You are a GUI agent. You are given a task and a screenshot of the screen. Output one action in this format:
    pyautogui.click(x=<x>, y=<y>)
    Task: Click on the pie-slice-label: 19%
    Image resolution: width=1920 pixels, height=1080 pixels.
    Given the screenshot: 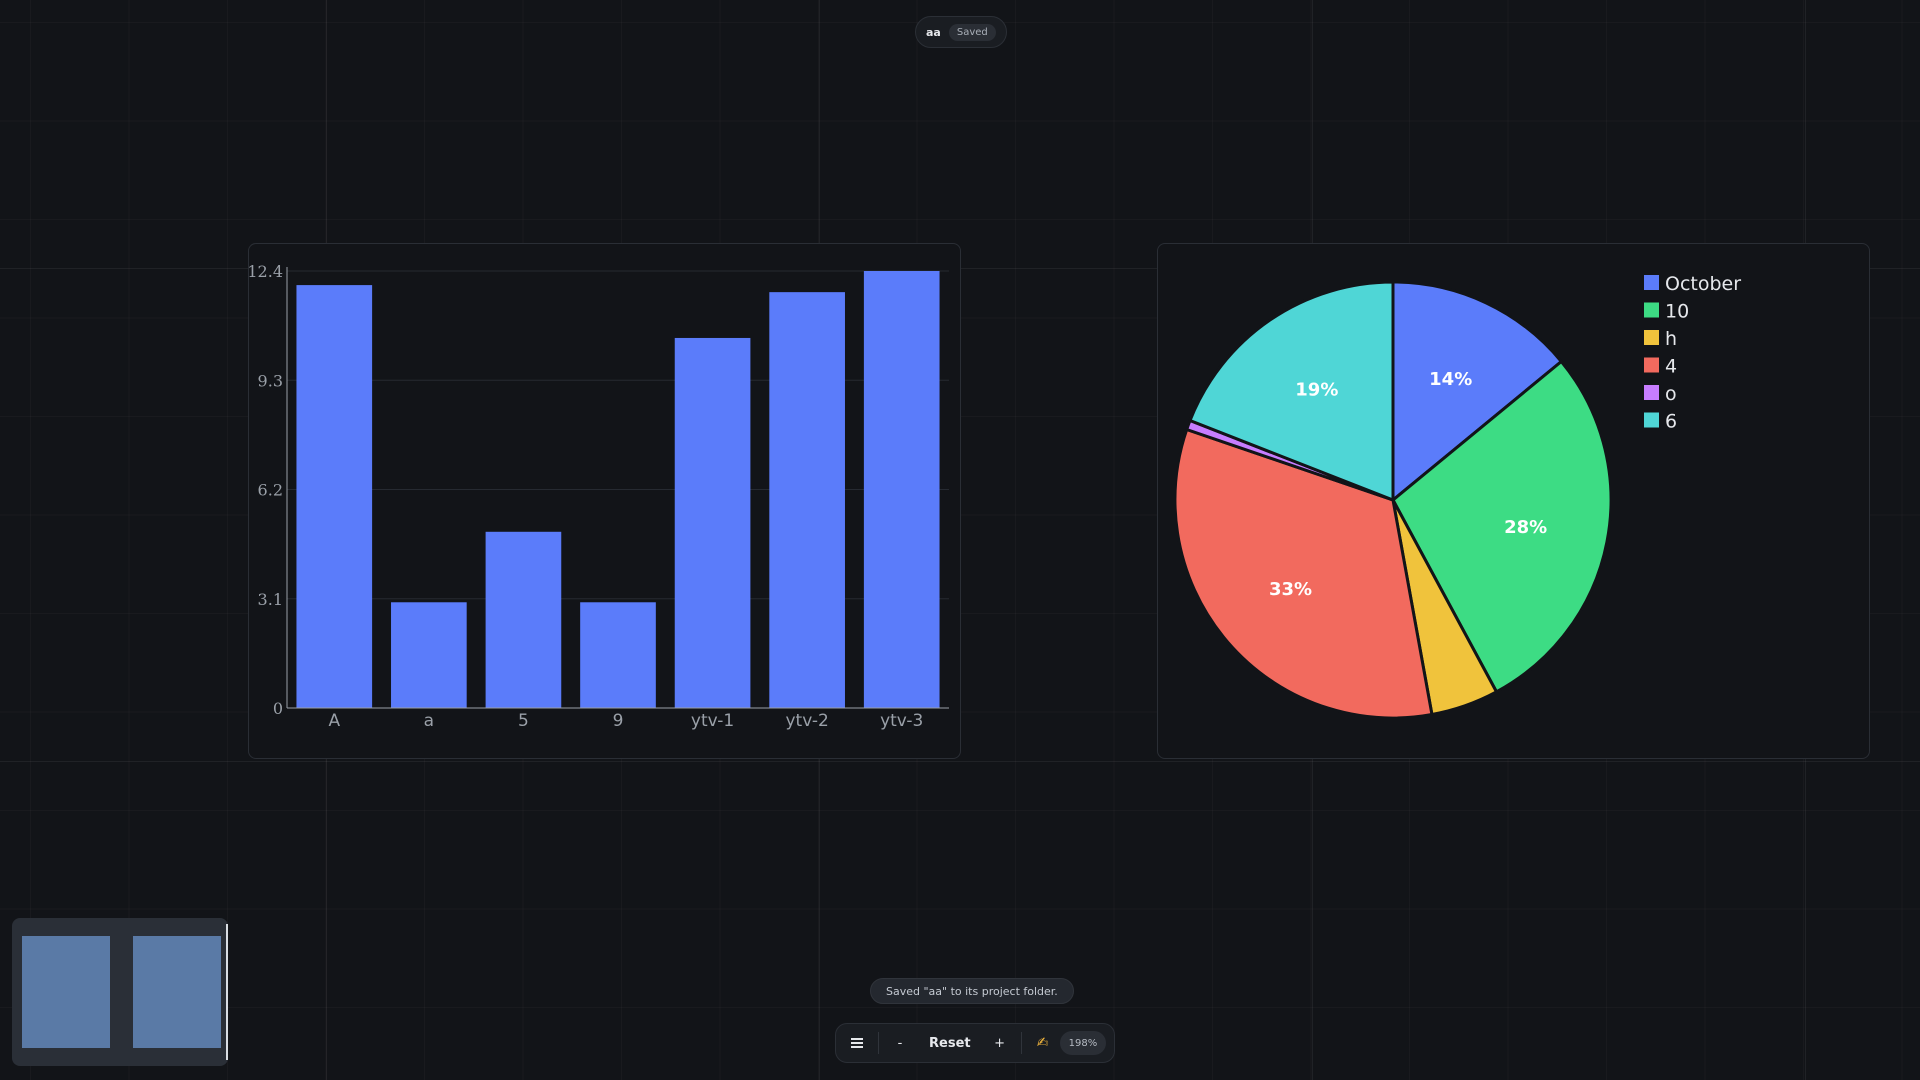 What is the action you would take?
    pyautogui.click(x=1316, y=389)
    